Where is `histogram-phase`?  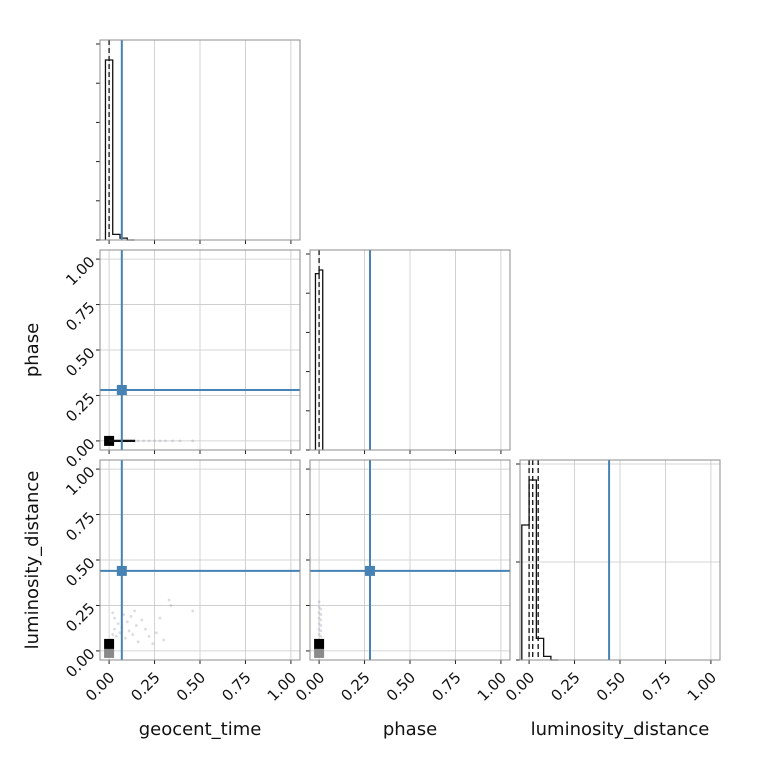 histogram-phase is located at coordinates (319, 359).